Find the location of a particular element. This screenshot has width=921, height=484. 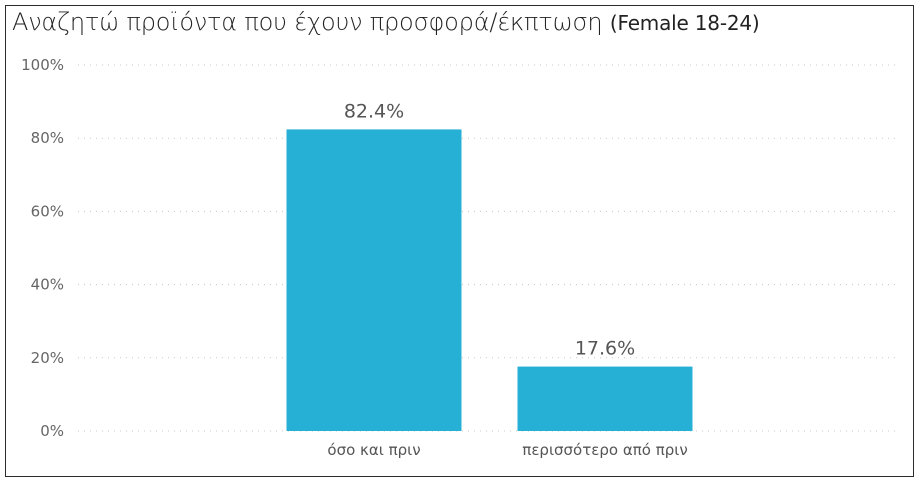

y-tick-label: 0% is located at coordinates (52, 431).